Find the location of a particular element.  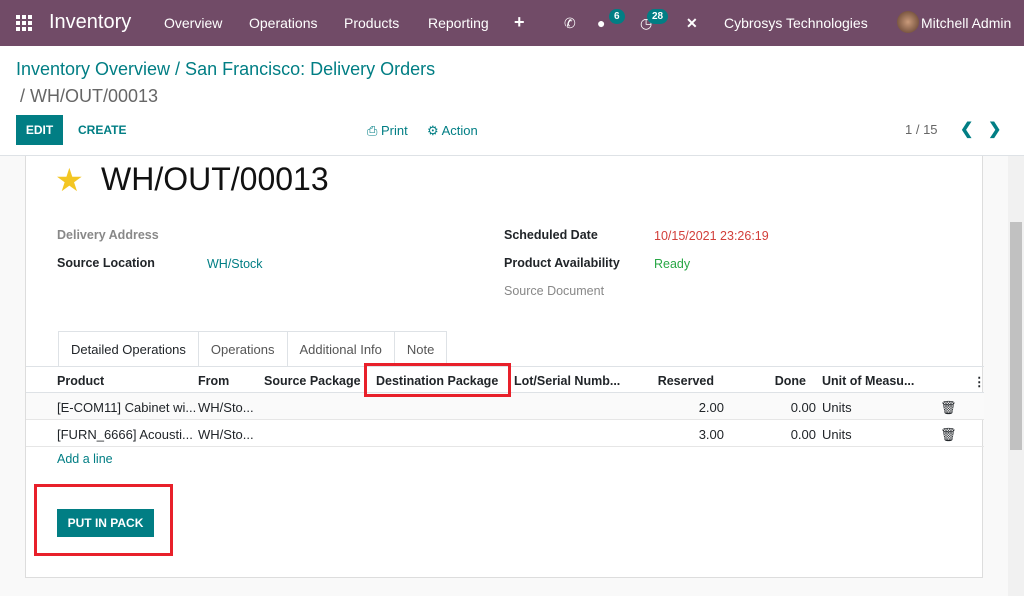

col-done: Done is located at coordinates (790, 381).